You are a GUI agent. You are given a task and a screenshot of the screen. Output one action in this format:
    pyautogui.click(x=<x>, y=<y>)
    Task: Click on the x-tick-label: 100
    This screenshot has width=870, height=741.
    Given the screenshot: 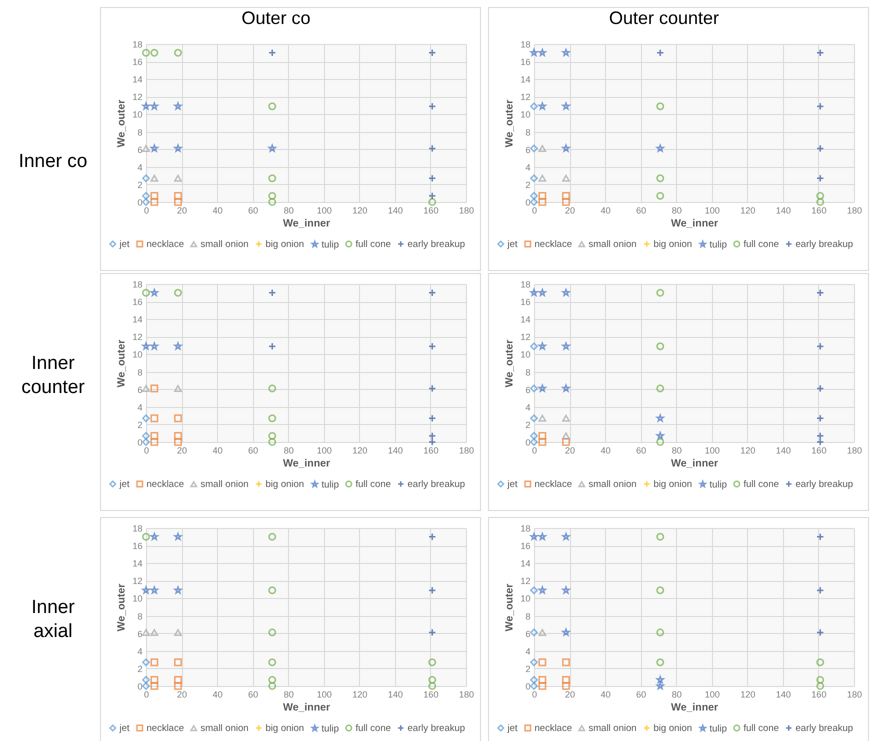 What is the action you would take?
    pyautogui.click(x=712, y=211)
    